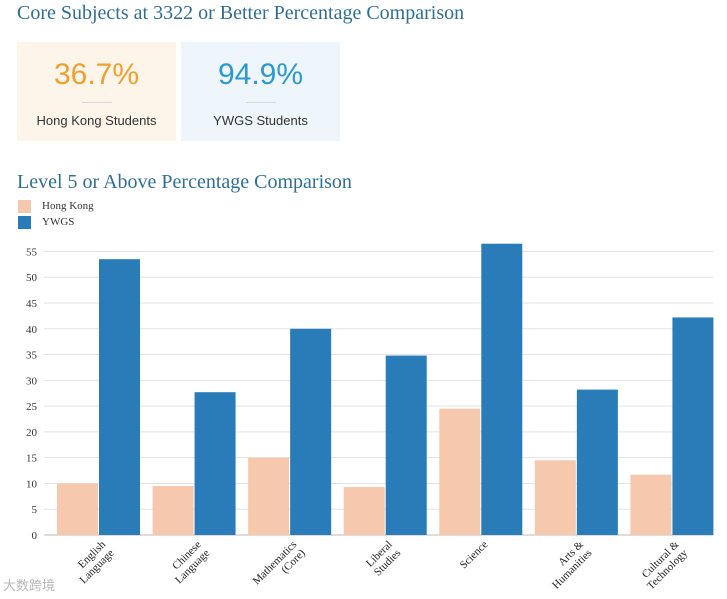 This screenshot has height=599, width=727. What do you see at coordinates (58, 222) in the screenshot?
I see `legend-label: YWGS` at bounding box center [58, 222].